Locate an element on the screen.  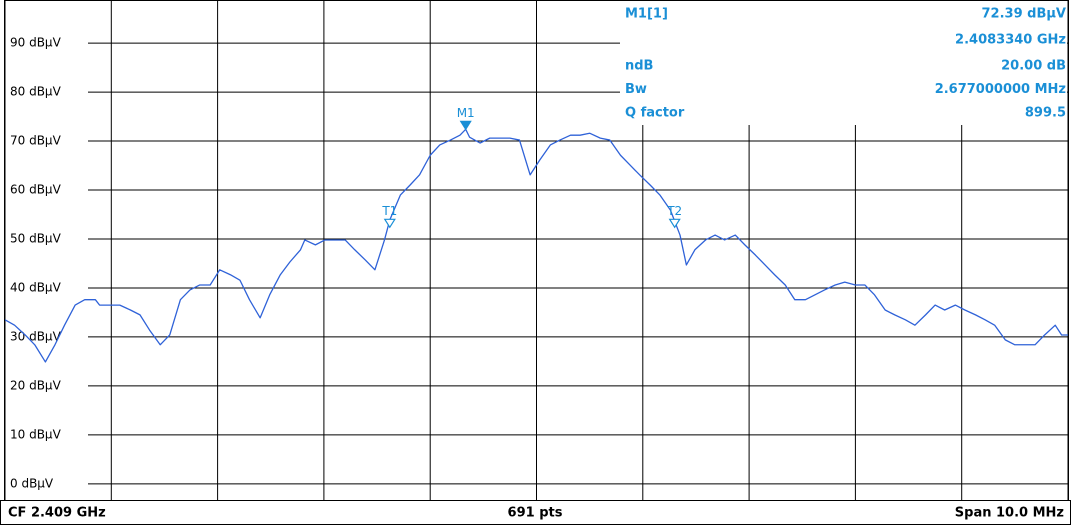
y-tick-label: 0 dBµV is located at coordinates (32, 483).